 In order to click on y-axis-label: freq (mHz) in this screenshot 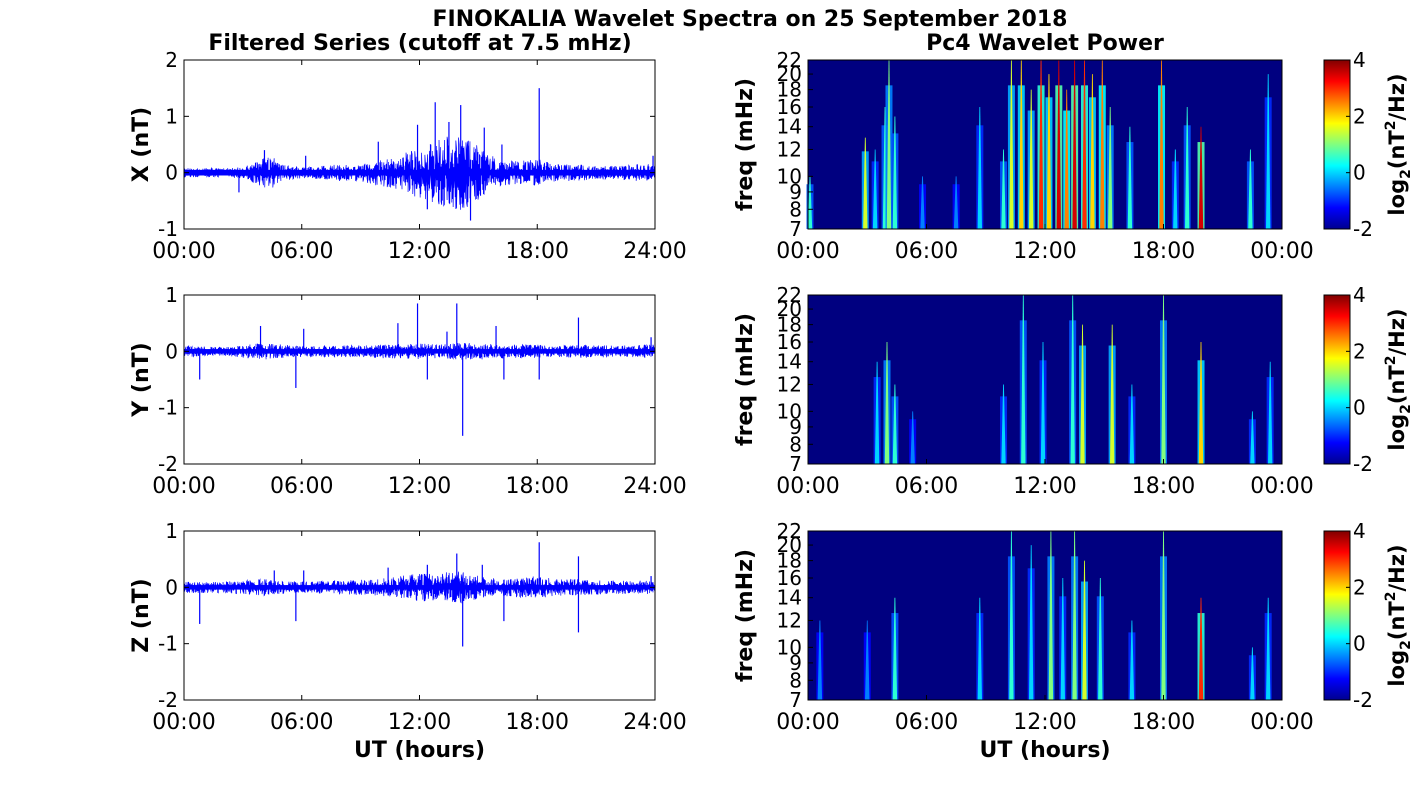, I will do `click(745, 615)`.